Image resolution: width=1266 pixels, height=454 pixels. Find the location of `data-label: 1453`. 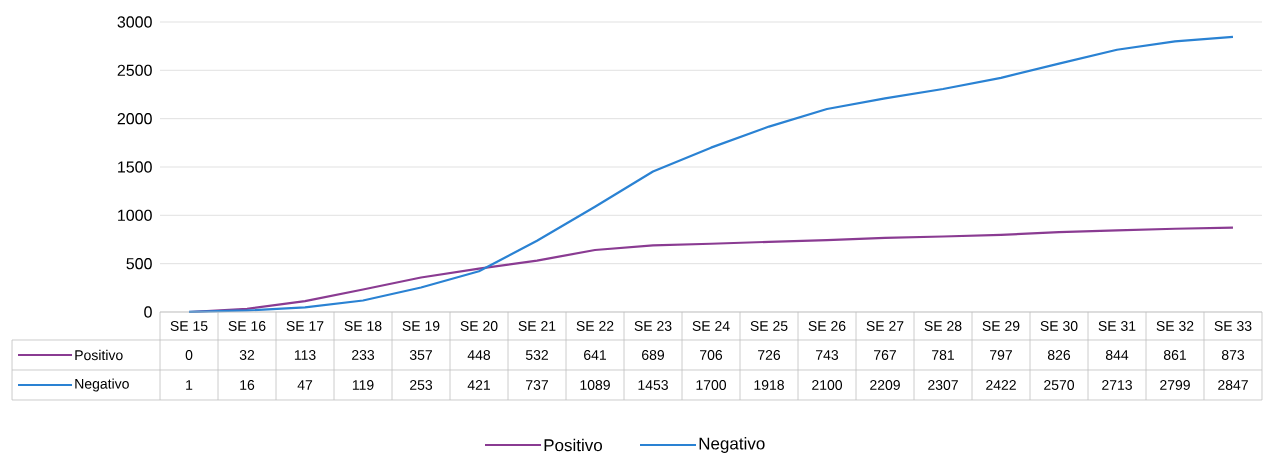

data-label: 1453 is located at coordinates (653, 385).